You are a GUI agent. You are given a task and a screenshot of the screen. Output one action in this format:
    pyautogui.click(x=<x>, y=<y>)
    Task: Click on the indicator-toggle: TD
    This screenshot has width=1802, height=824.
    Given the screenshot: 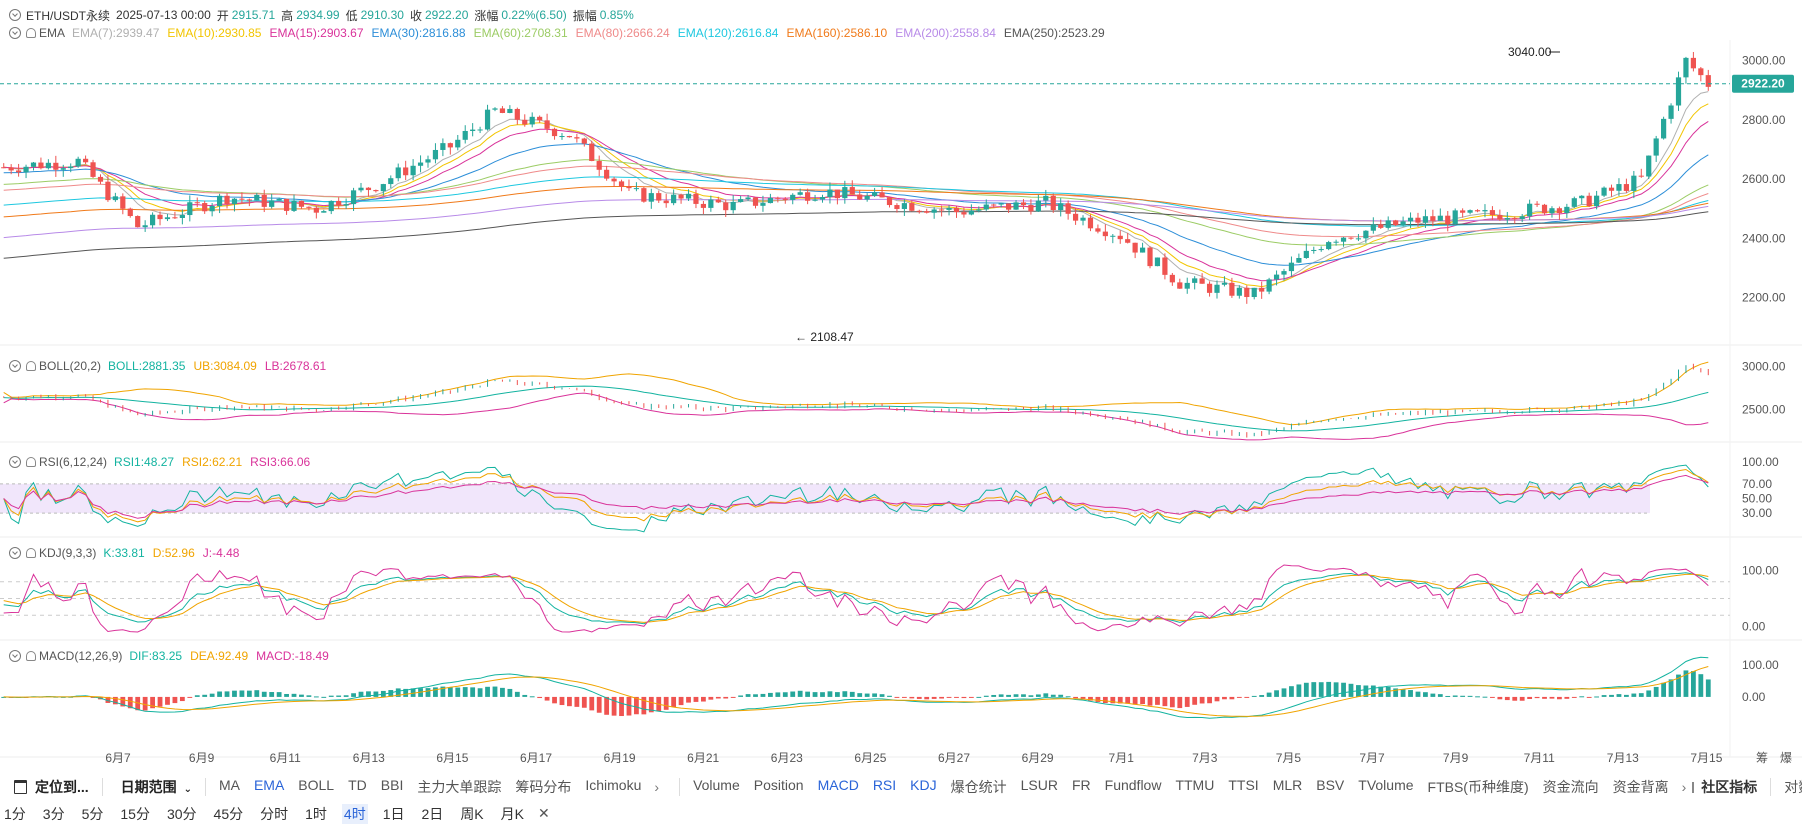 What is the action you would take?
    pyautogui.click(x=357, y=785)
    